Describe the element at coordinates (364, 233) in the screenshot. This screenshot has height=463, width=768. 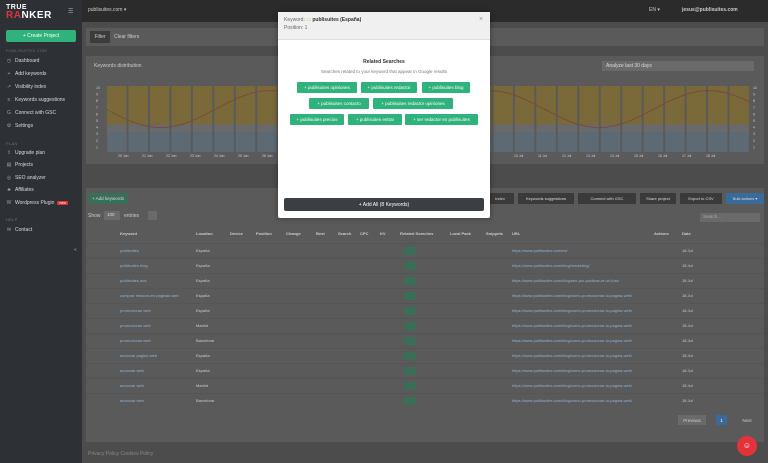
I see `column-header: CPC` at that location.